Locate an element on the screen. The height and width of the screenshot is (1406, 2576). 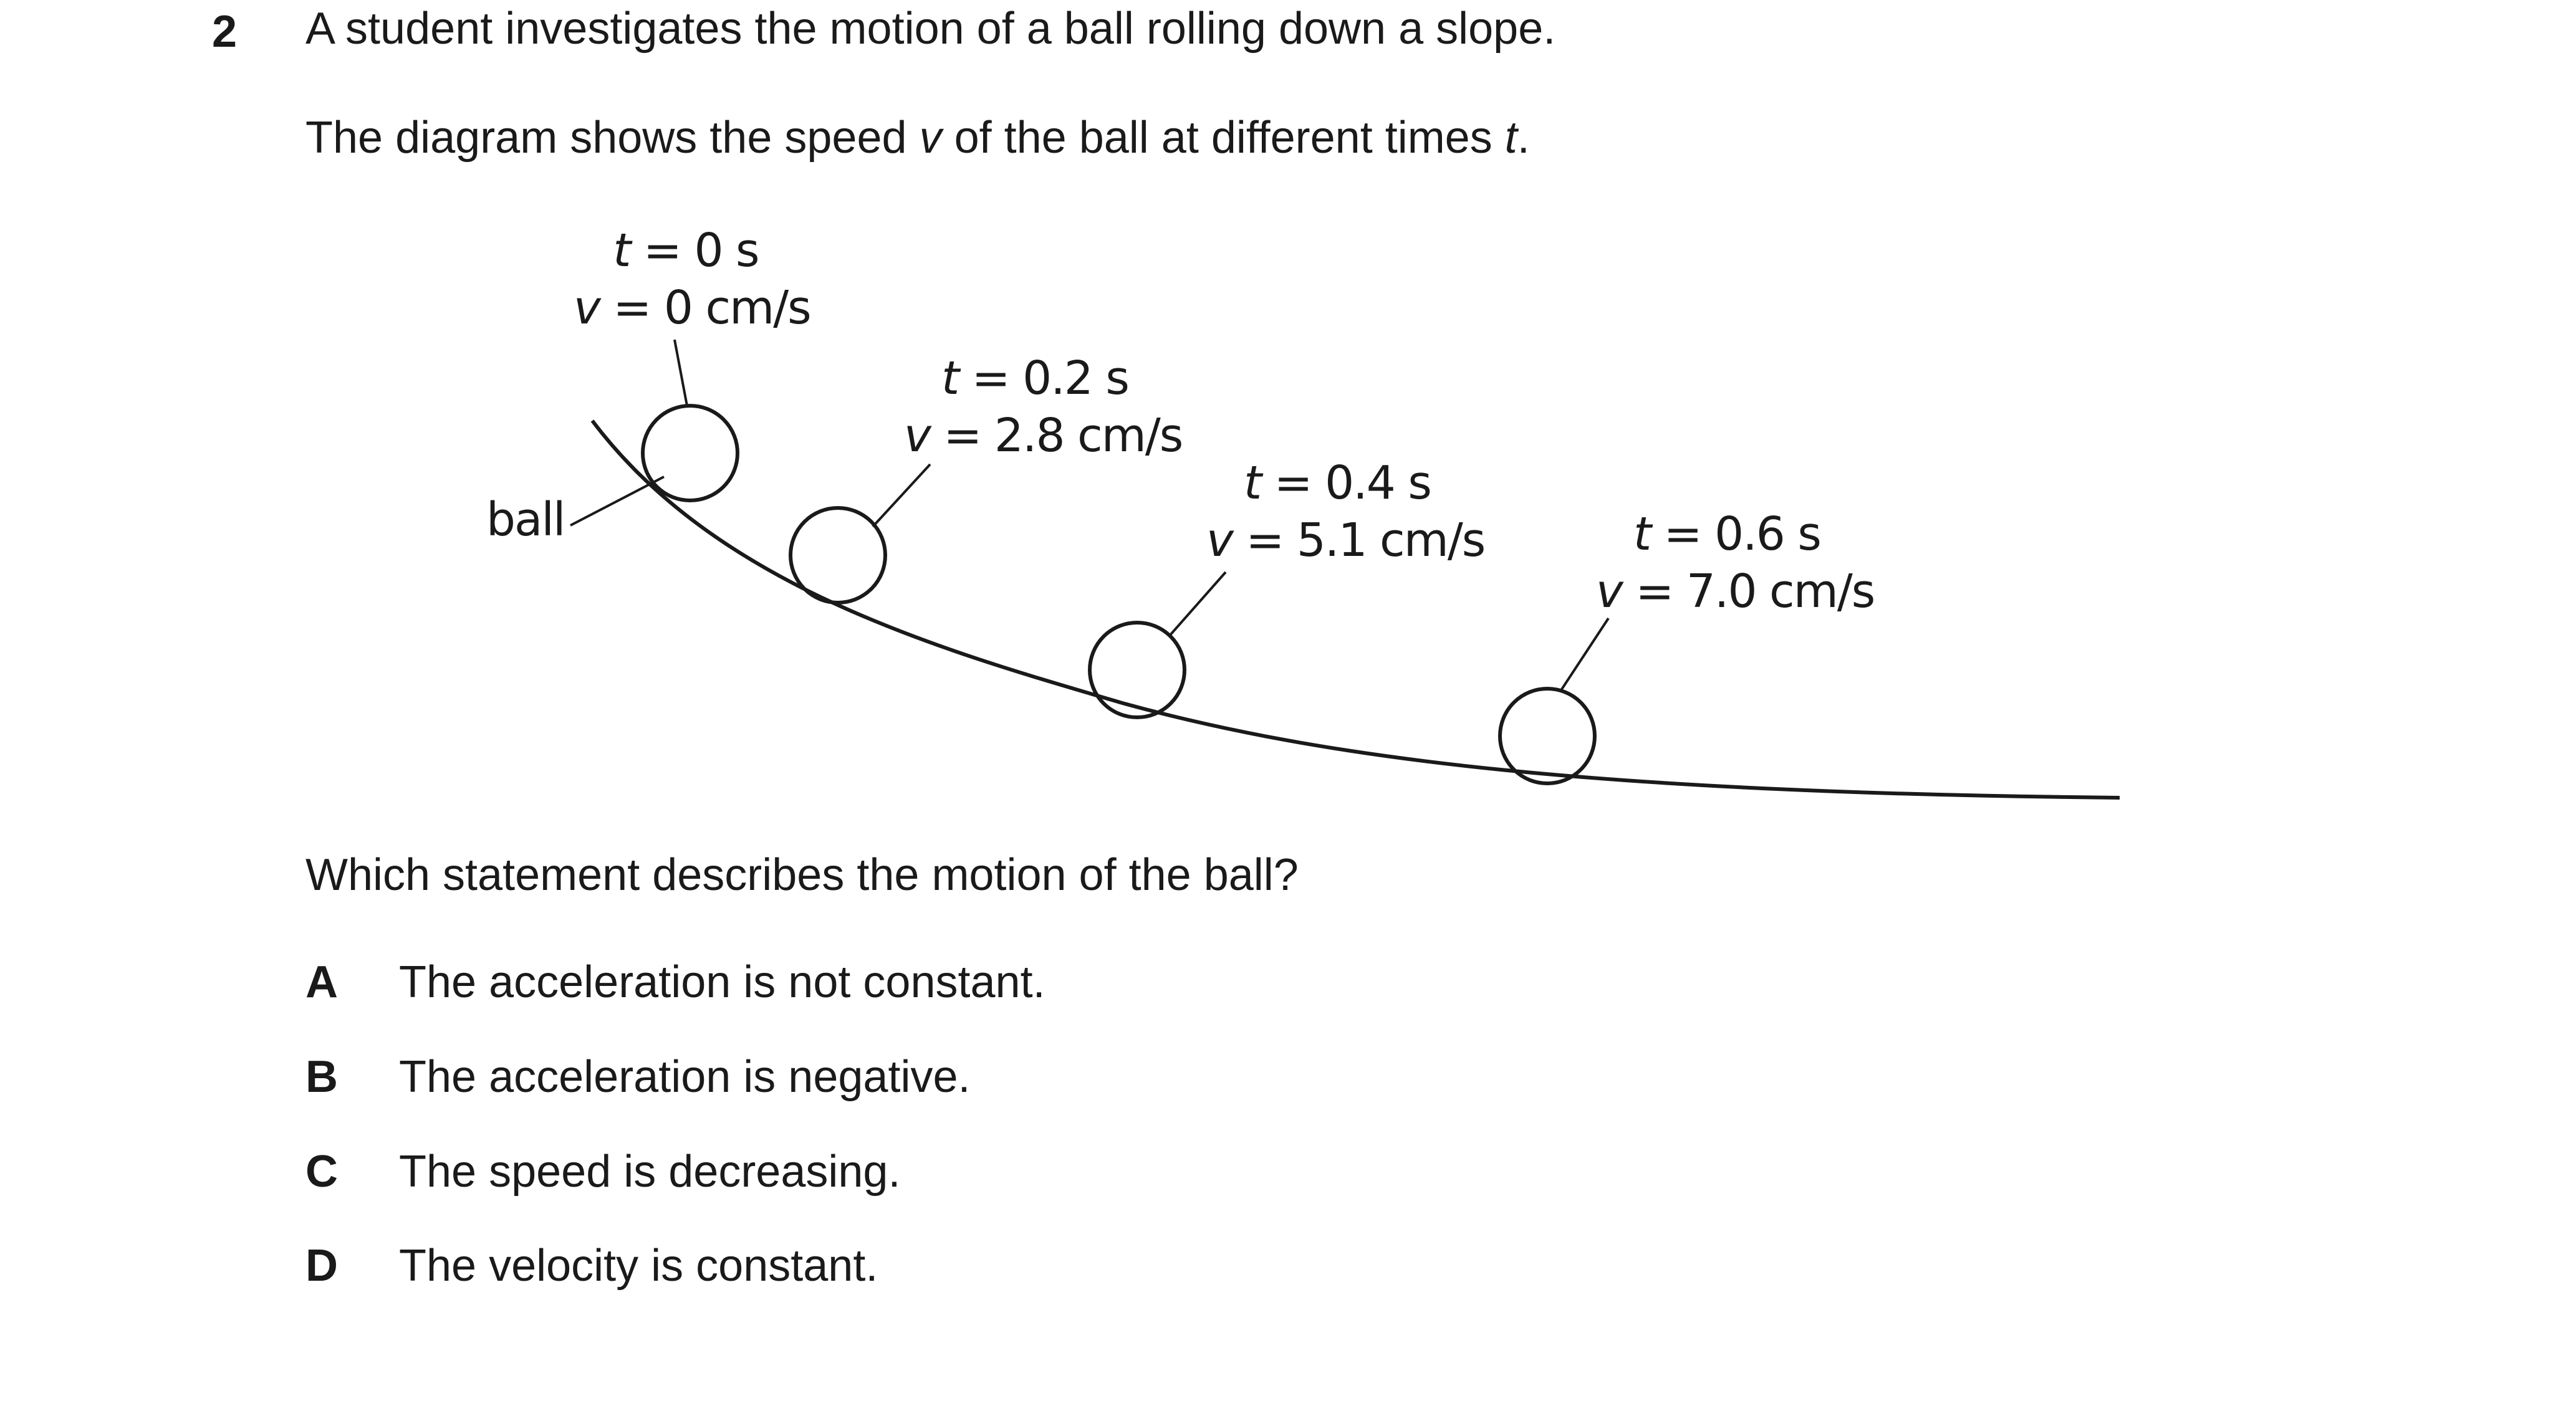
option-d-text: The velocity is constant. is located at coordinates (638, 1266).